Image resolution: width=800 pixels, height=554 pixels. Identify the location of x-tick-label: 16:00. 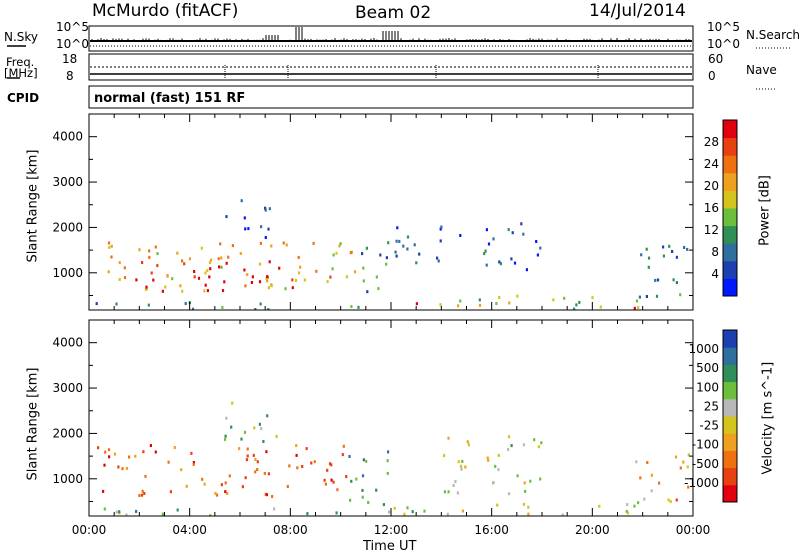
(491, 530).